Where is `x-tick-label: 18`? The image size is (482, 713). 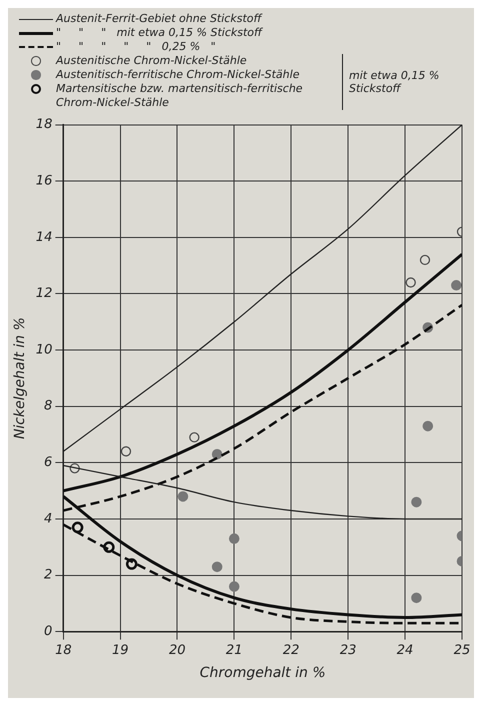 x-tick-label: 18 is located at coordinates (63, 650).